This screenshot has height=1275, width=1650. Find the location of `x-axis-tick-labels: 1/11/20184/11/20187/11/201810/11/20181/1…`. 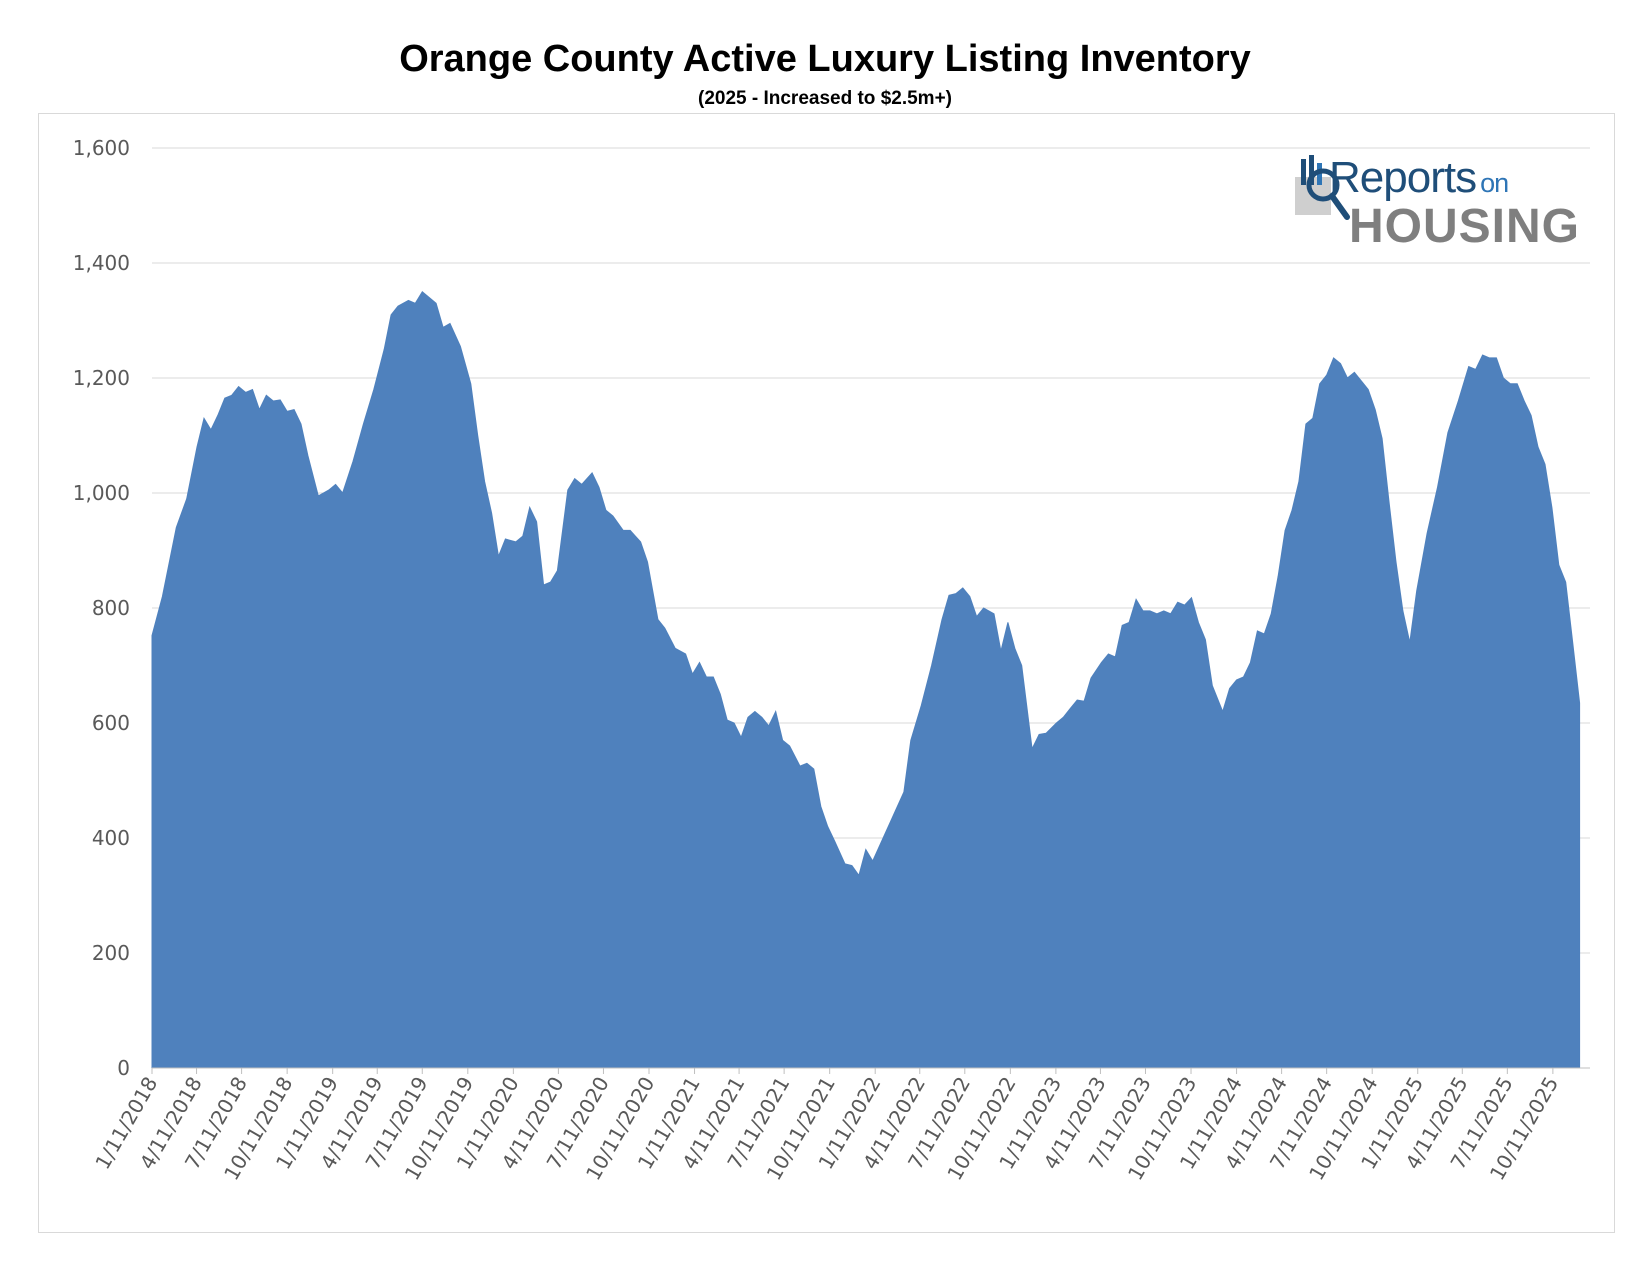

x-axis-tick-labels: 1/11/20184/11/20187/11/201810/11/20181/1… is located at coordinates (826, 1129).